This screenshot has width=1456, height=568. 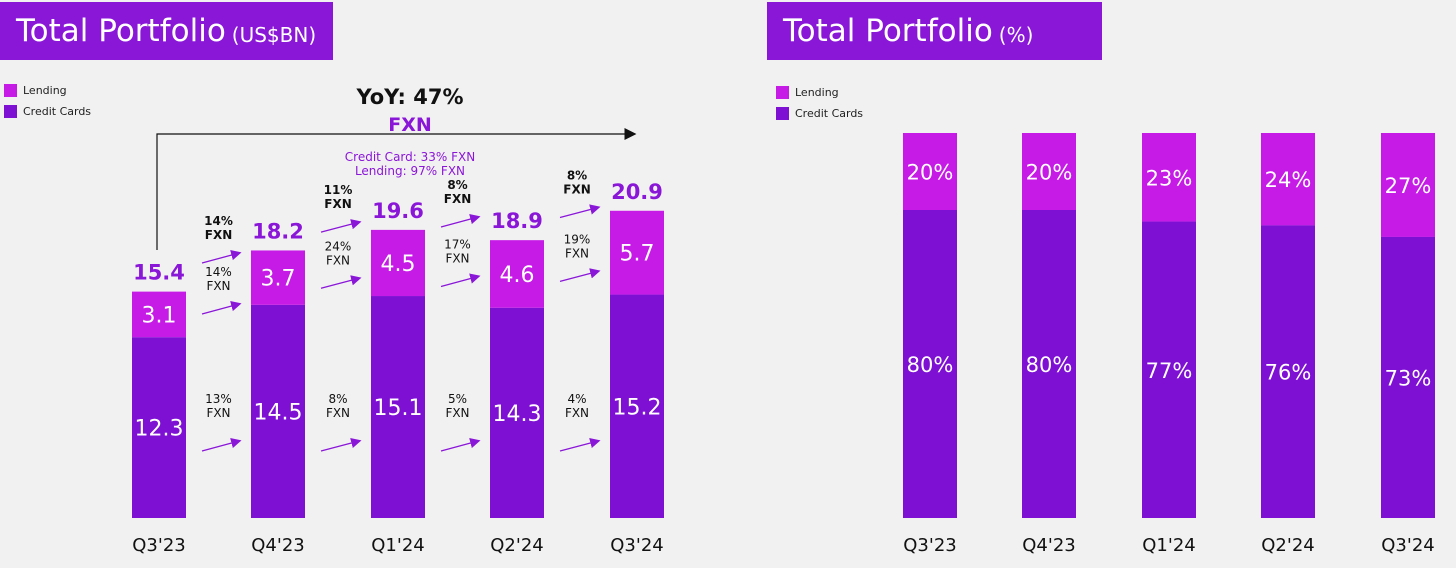 I want to click on growth-label-credit-cards: 13% FXN, so click(x=218, y=406).